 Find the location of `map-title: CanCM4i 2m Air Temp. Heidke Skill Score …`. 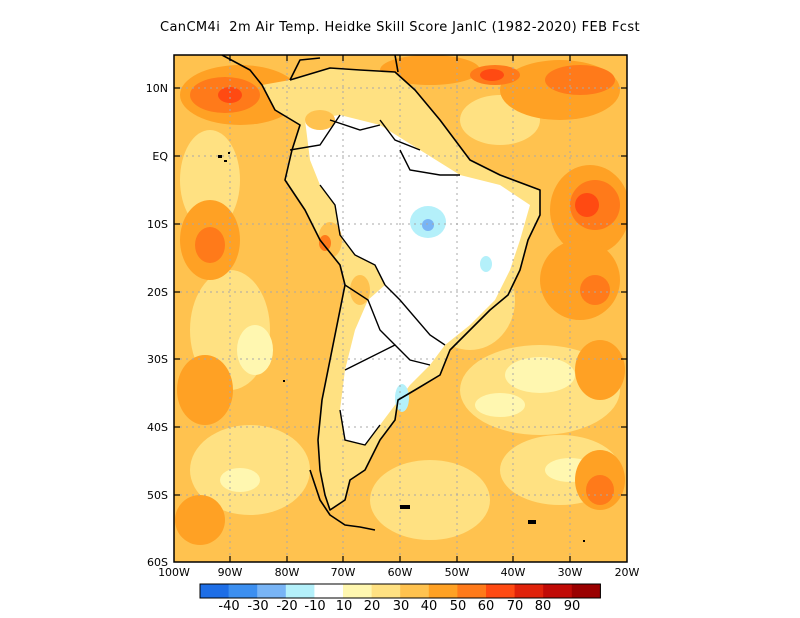

map-title: CanCM4i 2m Air Temp. Heidke Skill Score … is located at coordinates (400, 27).